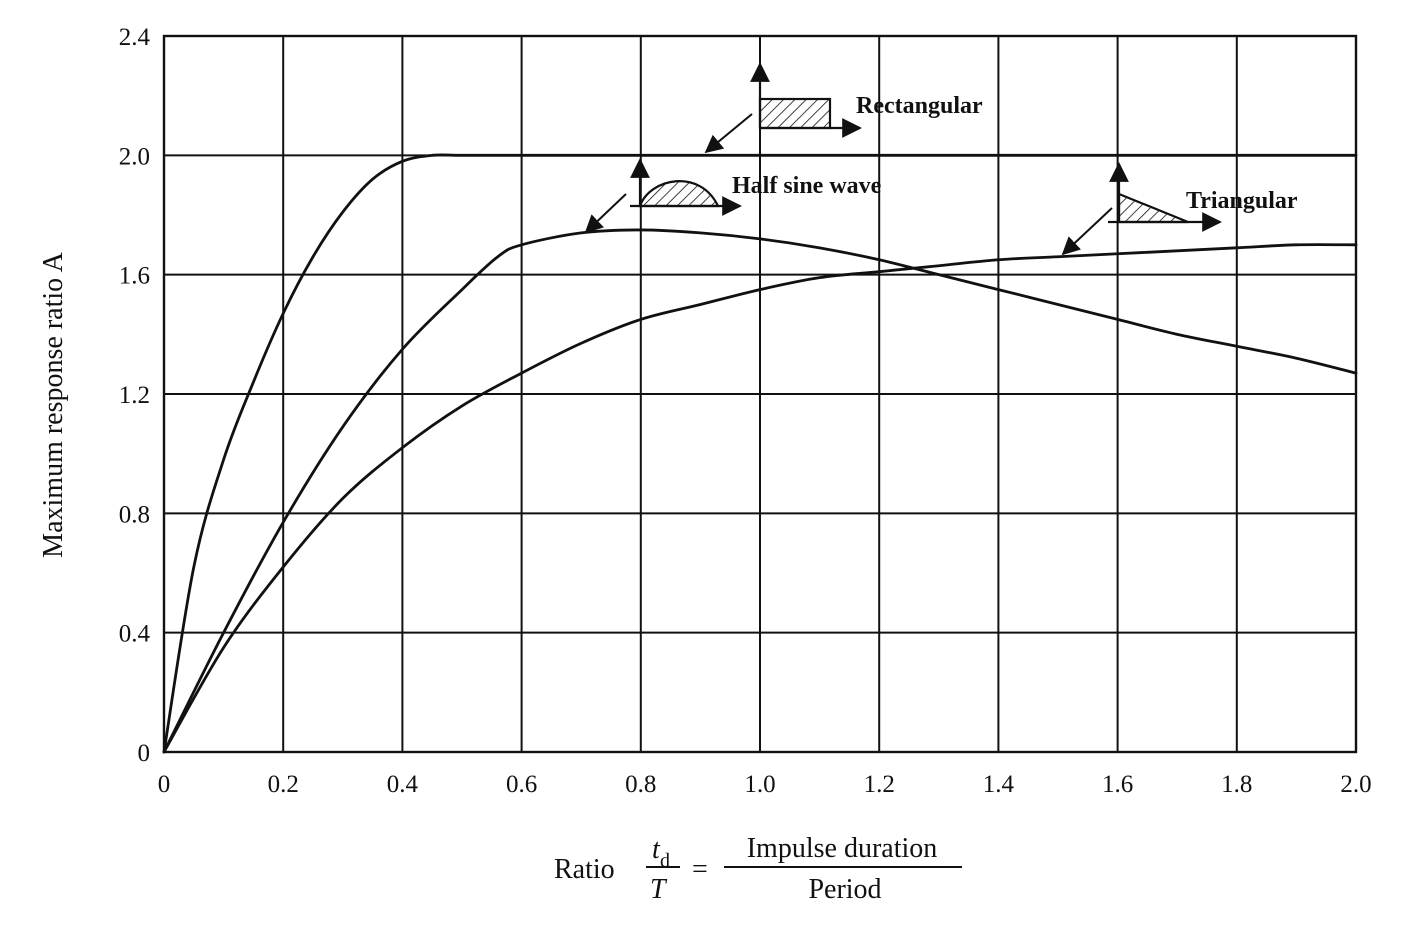 This screenshot has height=928, width=1408. What do you see at coordinates (903, 159) in the screenshot?
I see `pulse-insets` at bounding box center [903, 159].